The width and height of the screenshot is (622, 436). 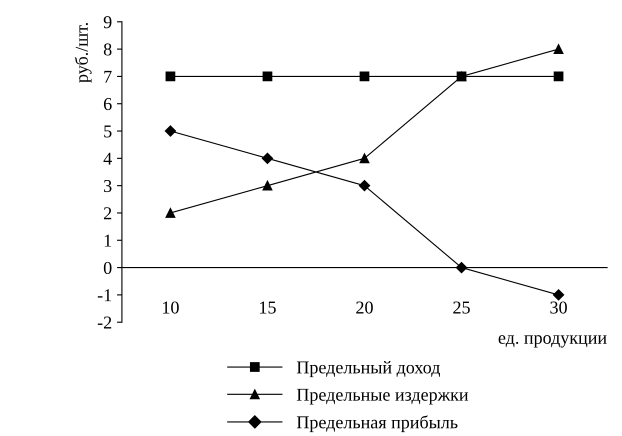 I want to click on legend-label: Предельный доход, so click(x=368, y=369).